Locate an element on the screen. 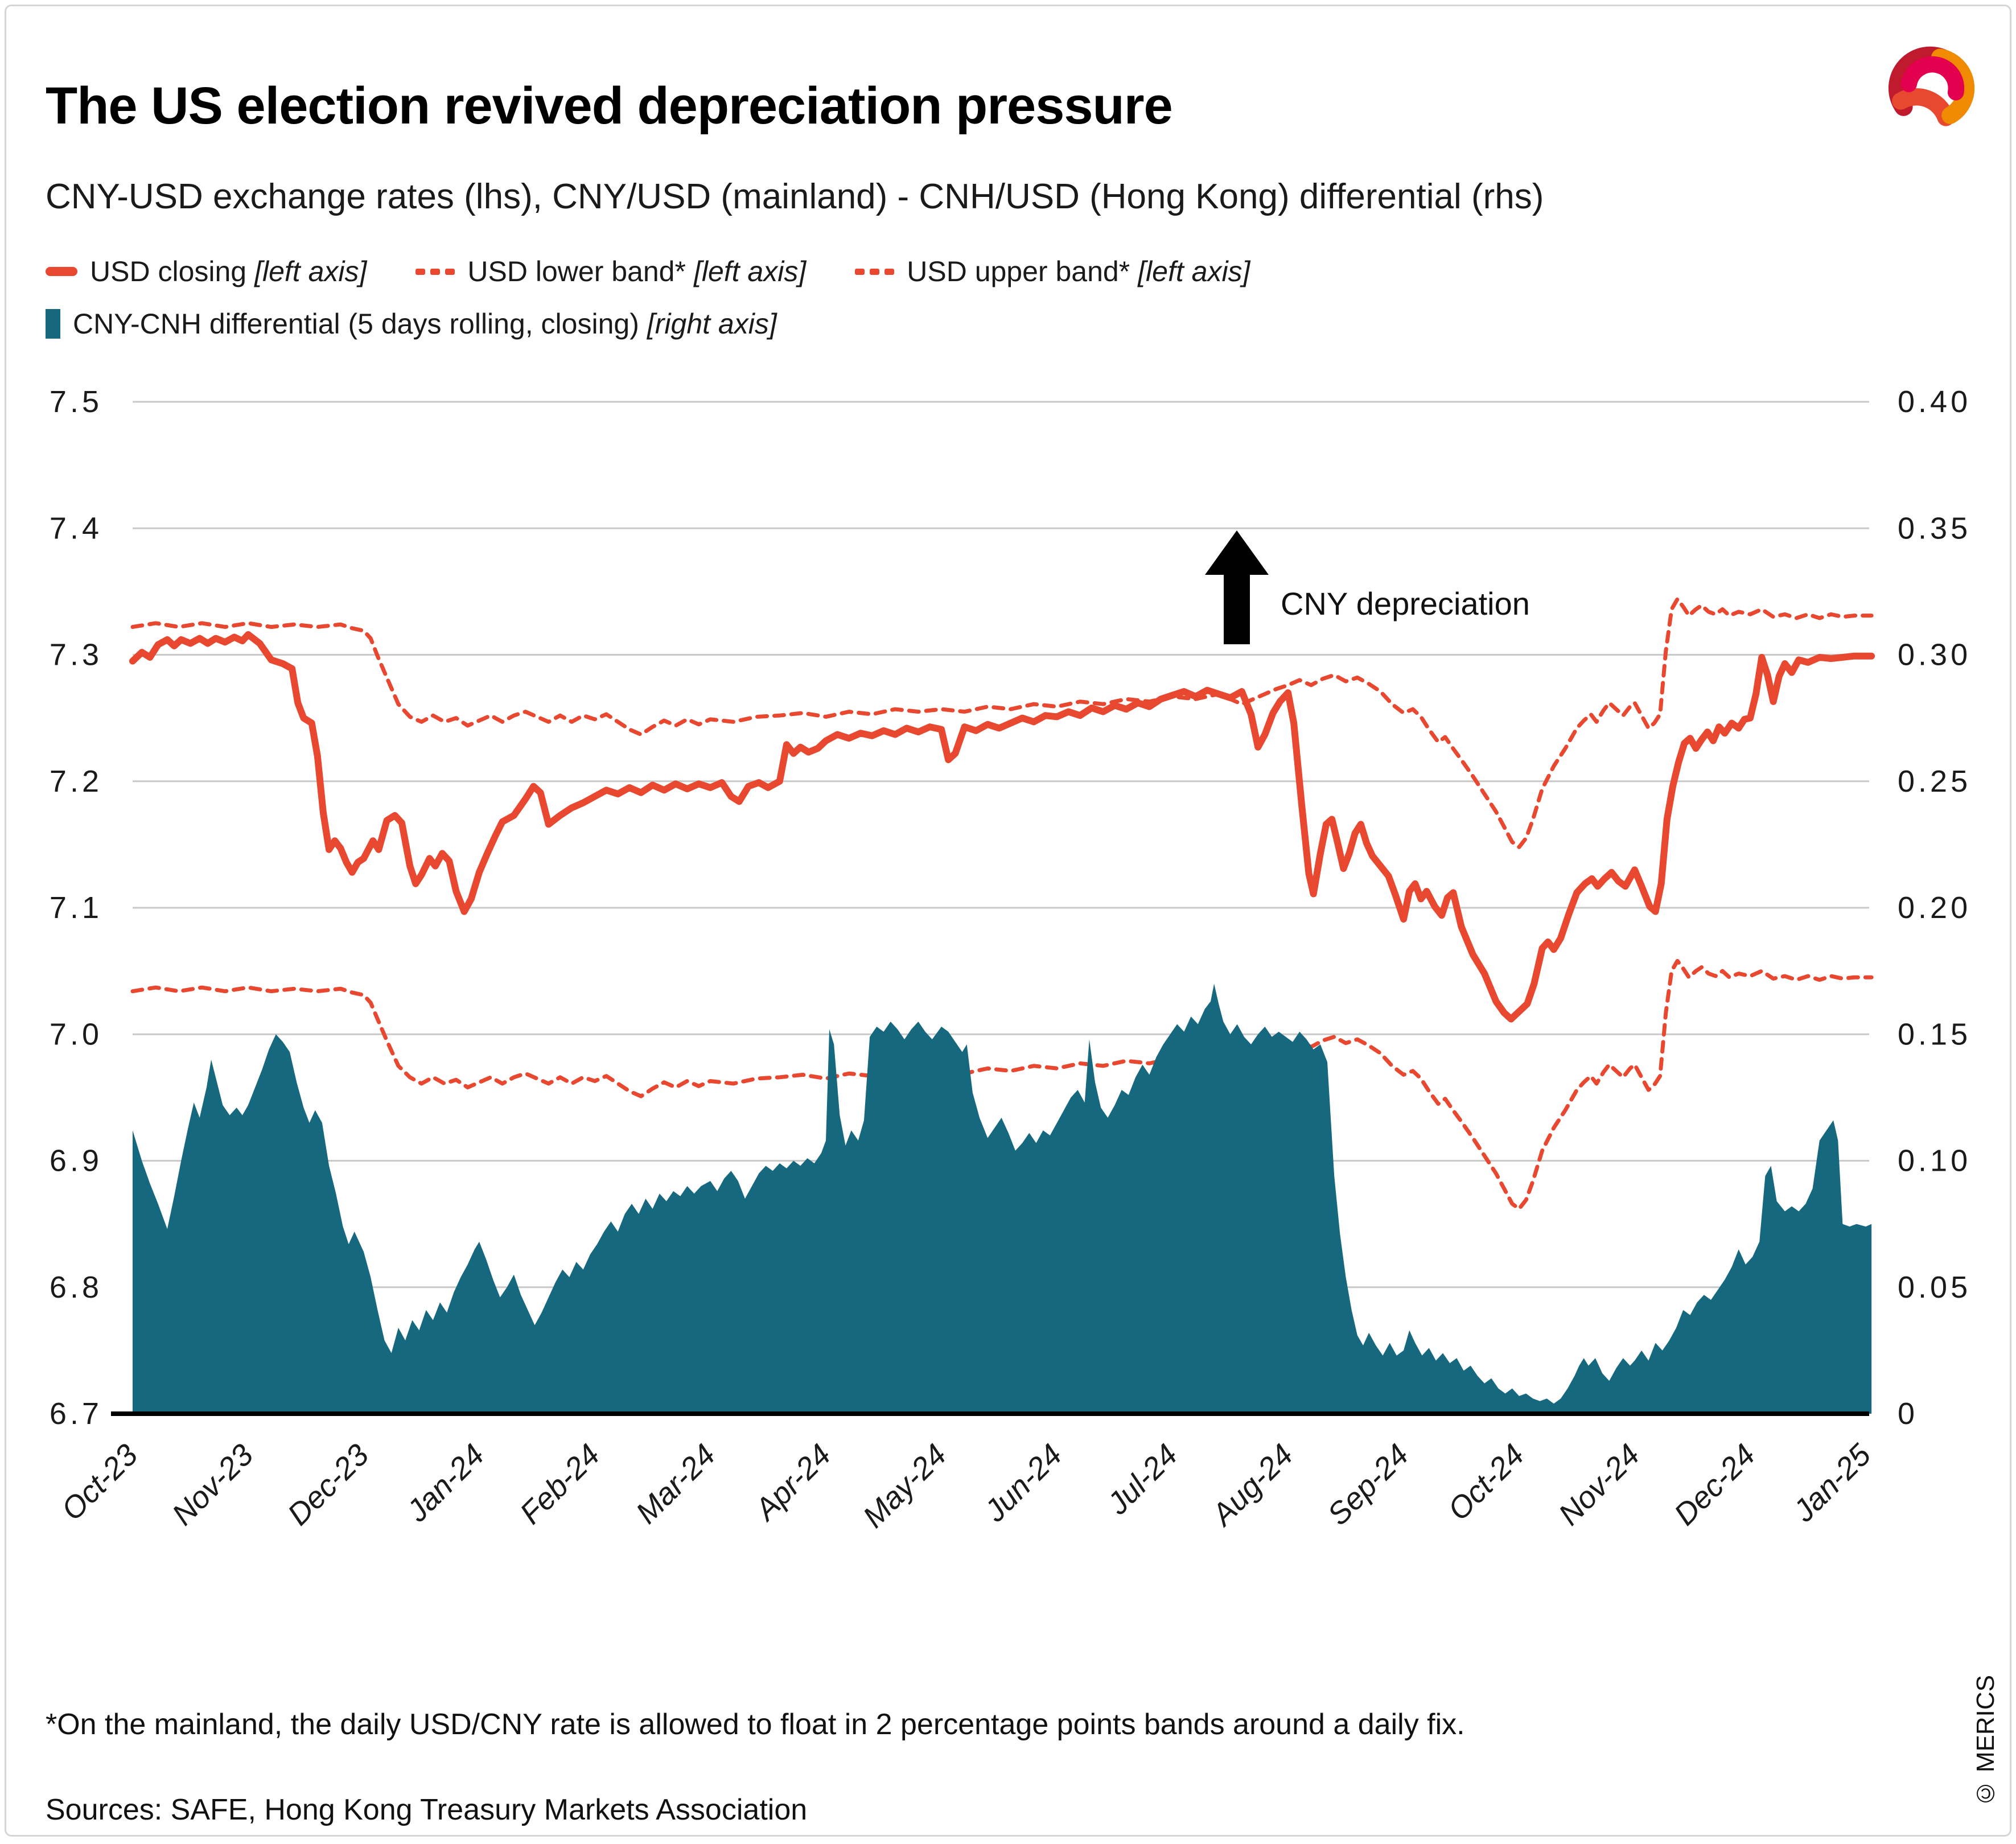  series-line-usd-lower-band- is located at coordinates (1002, 1084).